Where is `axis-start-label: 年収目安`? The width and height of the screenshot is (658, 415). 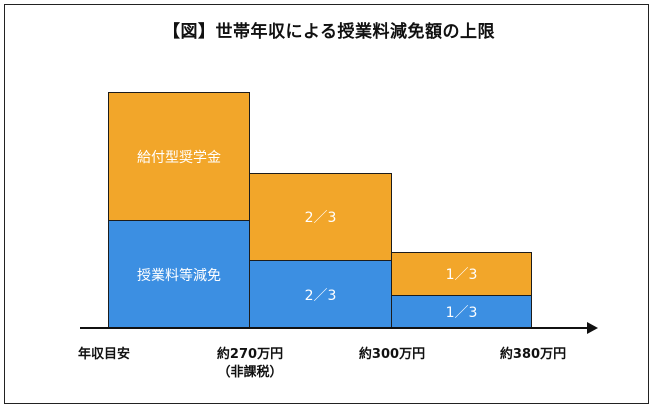 axis-start-label: 年収目安 is located at coordinates (104, 354).